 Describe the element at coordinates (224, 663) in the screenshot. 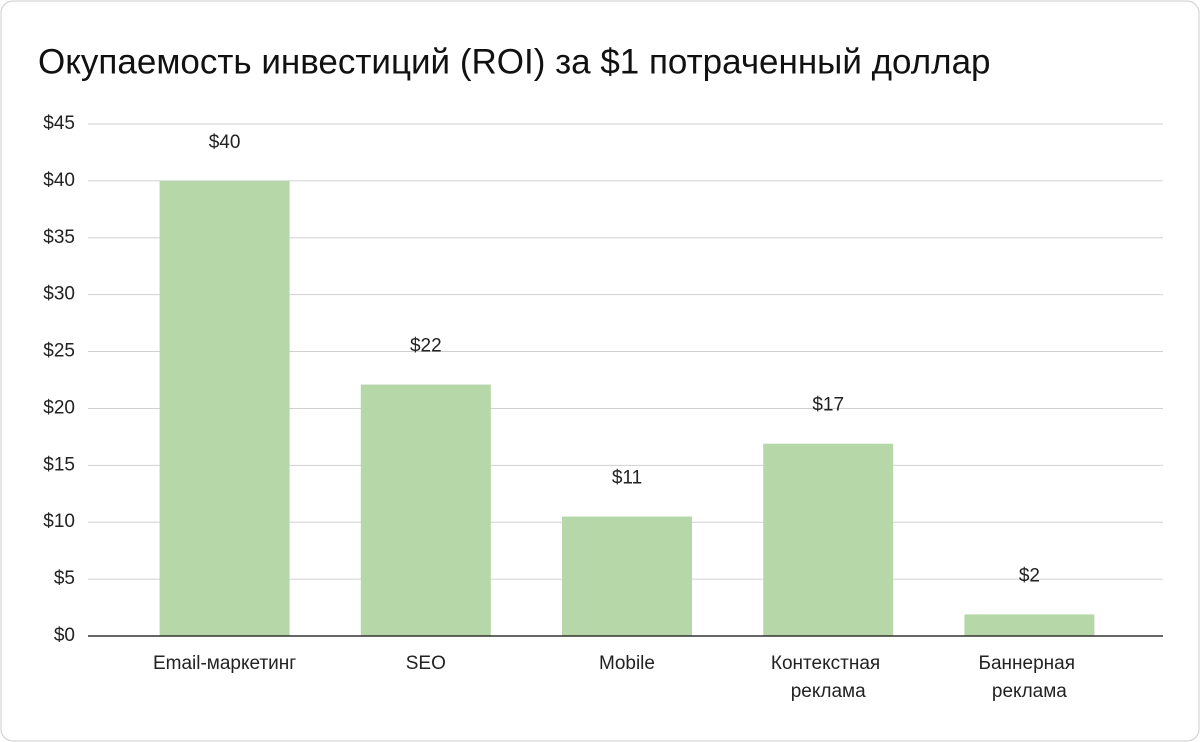

I see `x-tick-label: Email-маркетинг` at that location.